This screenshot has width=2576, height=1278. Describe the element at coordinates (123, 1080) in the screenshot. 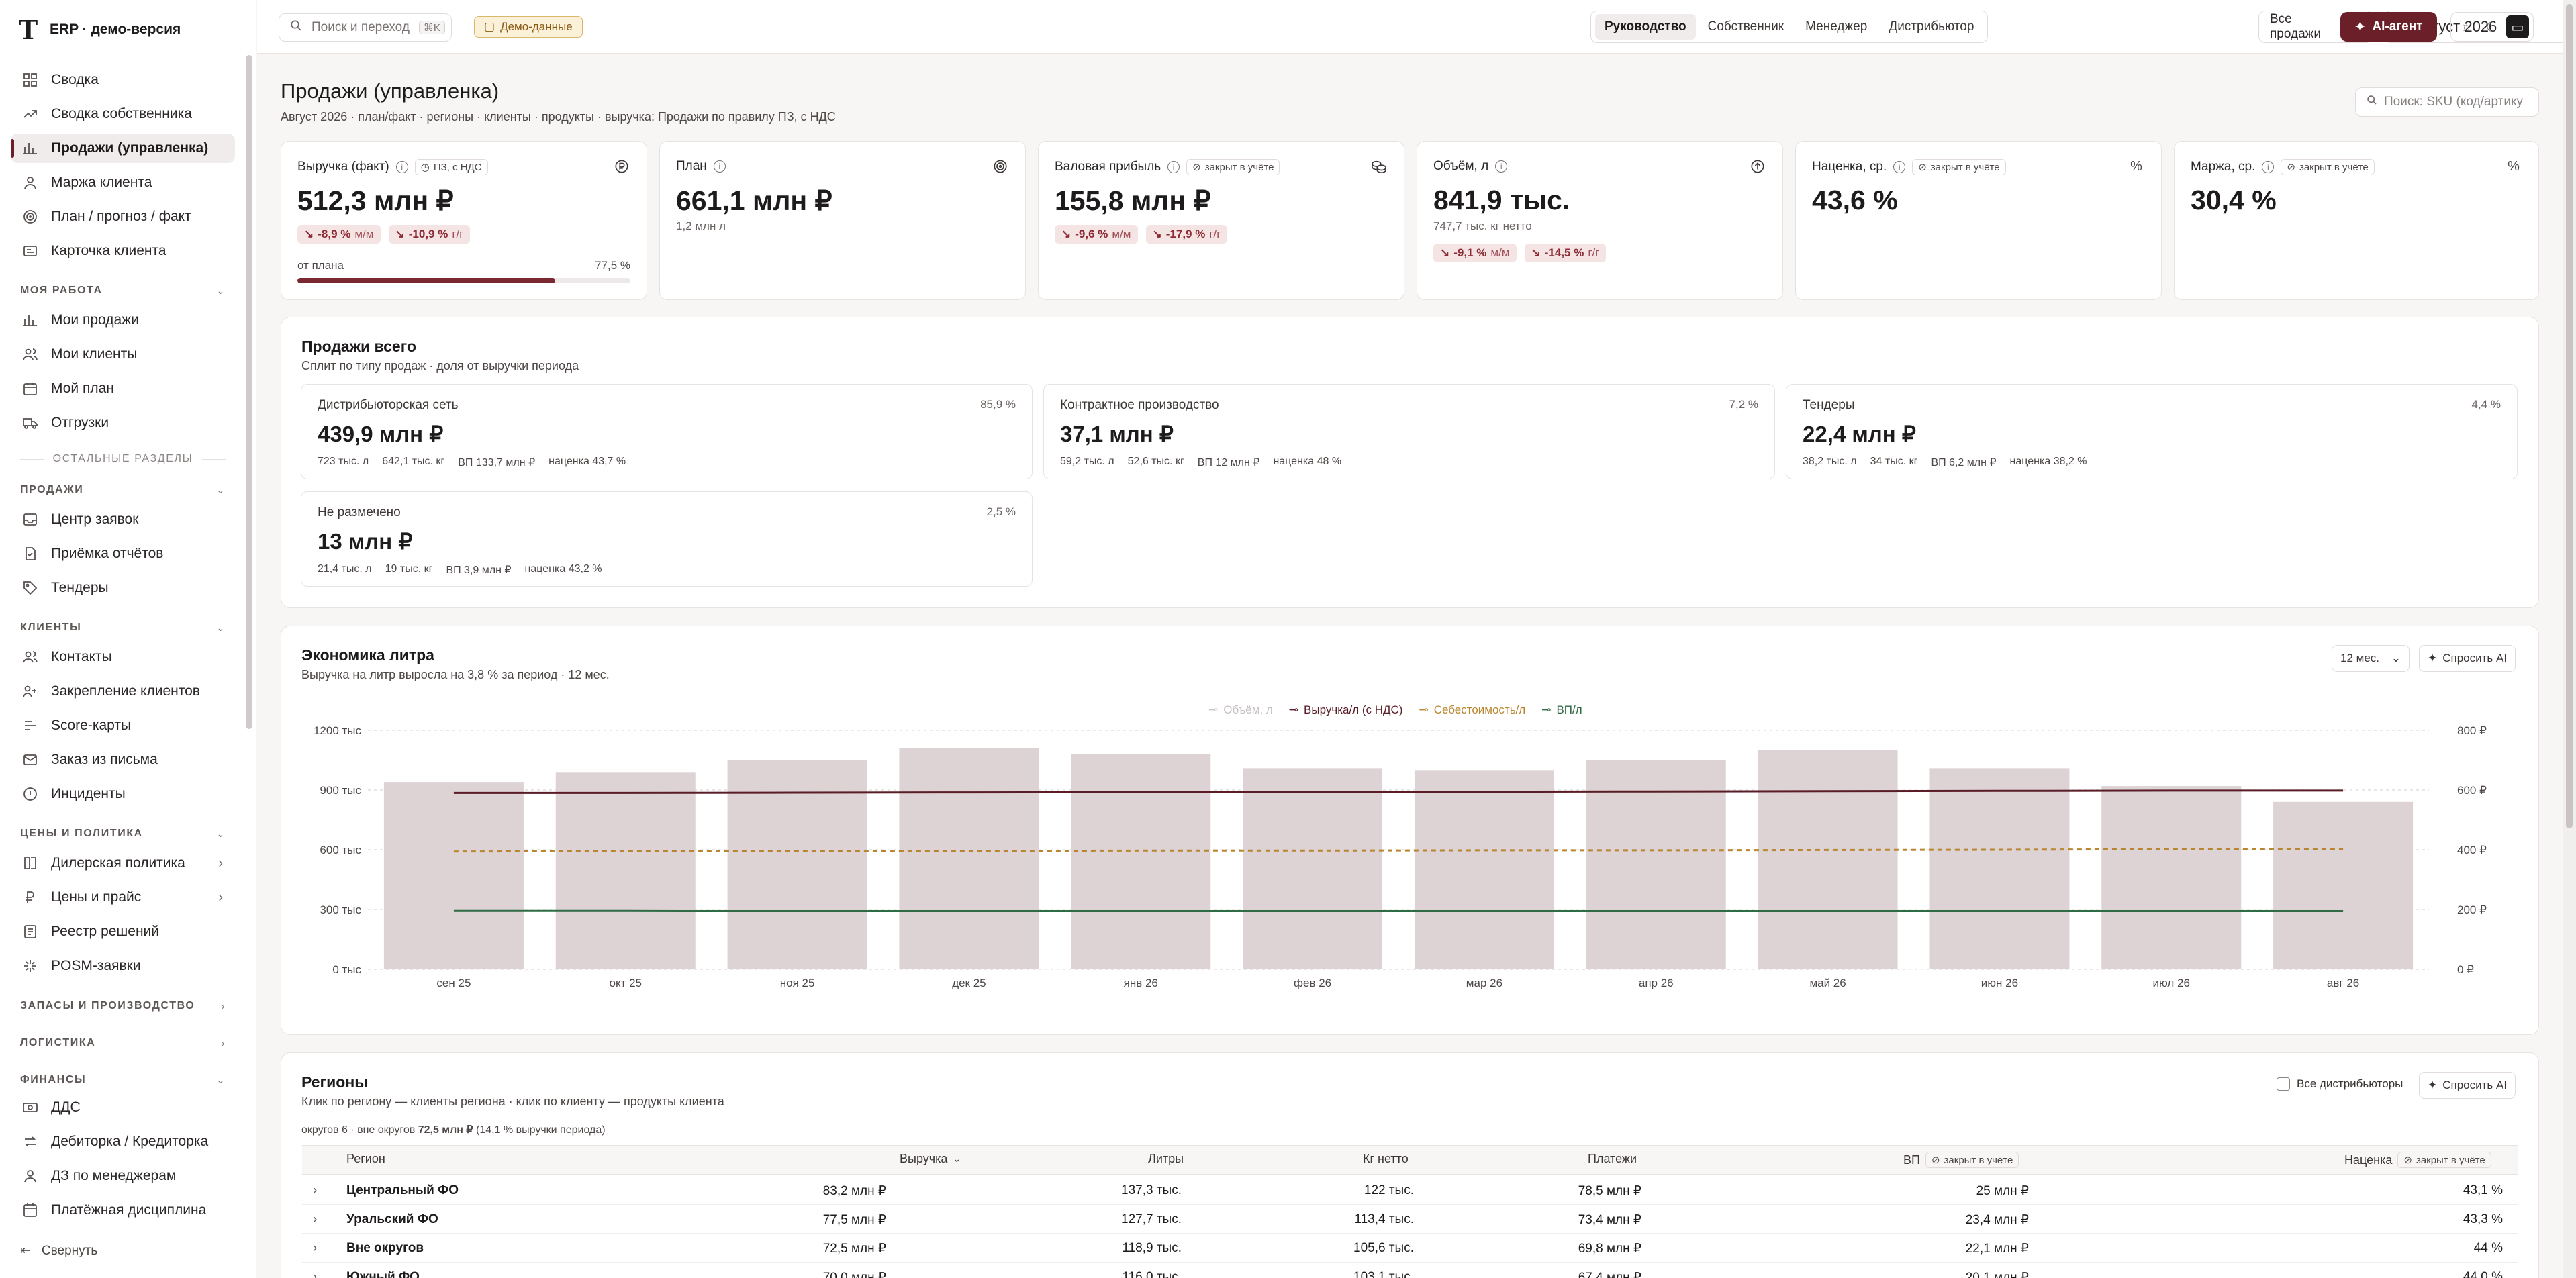

I see `section-finance: ФИНАНСЫ ⌄` at that location.